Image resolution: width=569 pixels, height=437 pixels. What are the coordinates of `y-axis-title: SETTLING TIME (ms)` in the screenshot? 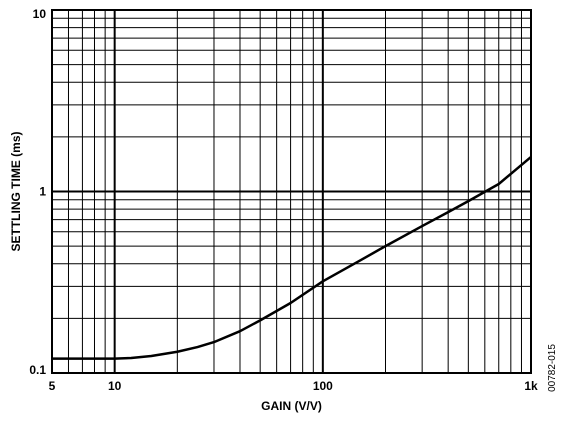 It's located at (16, 191).